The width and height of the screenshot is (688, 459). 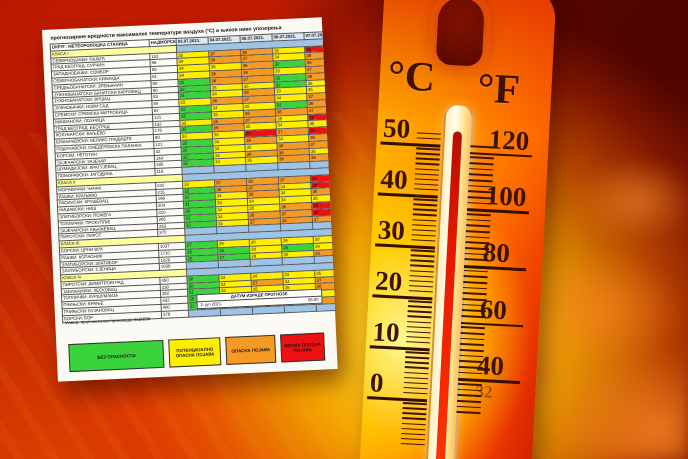 I want to click on celsius-scale-label: 10, so click(x=386, y=332).